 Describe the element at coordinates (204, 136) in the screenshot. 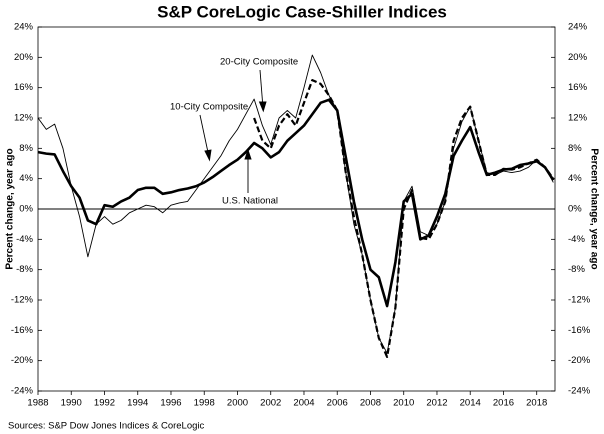

I see `arrow` at that location.